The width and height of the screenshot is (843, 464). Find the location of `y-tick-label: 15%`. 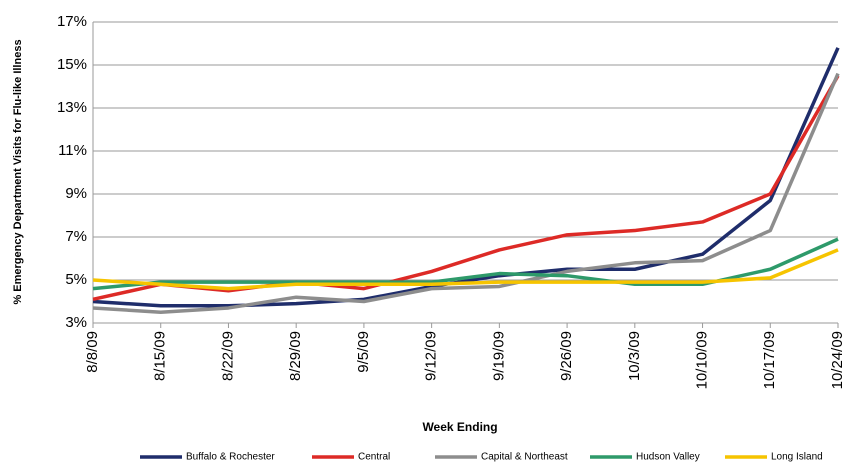

y-tick-label: 15% is located at coordinates (72, 64).